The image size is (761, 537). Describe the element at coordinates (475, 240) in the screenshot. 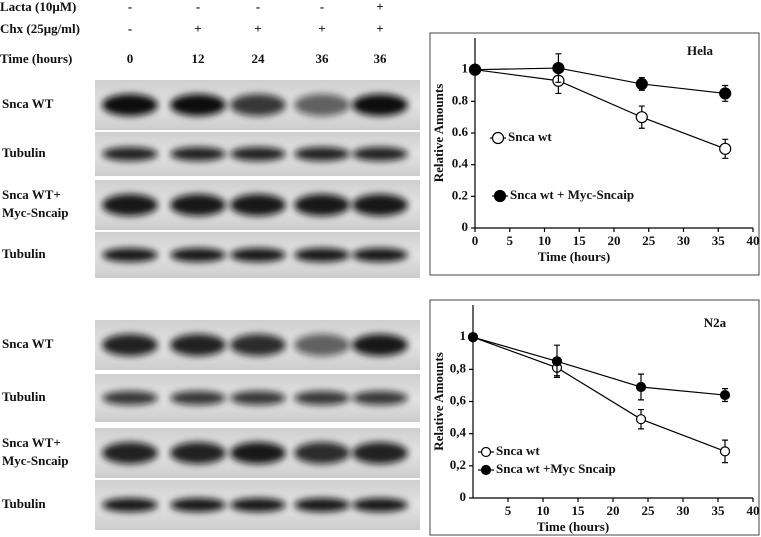

I see `x-tick-label: 0` at that location.